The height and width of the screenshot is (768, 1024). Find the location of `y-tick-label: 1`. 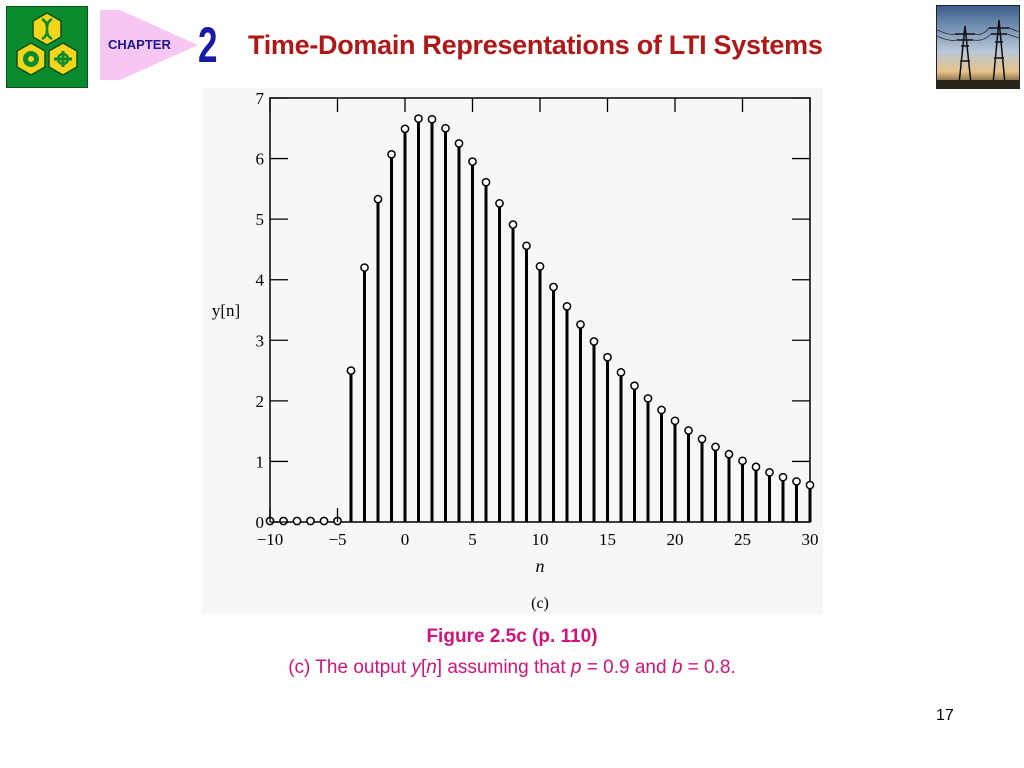

y-tick-label: 1 is located at coordinates (260, 461).